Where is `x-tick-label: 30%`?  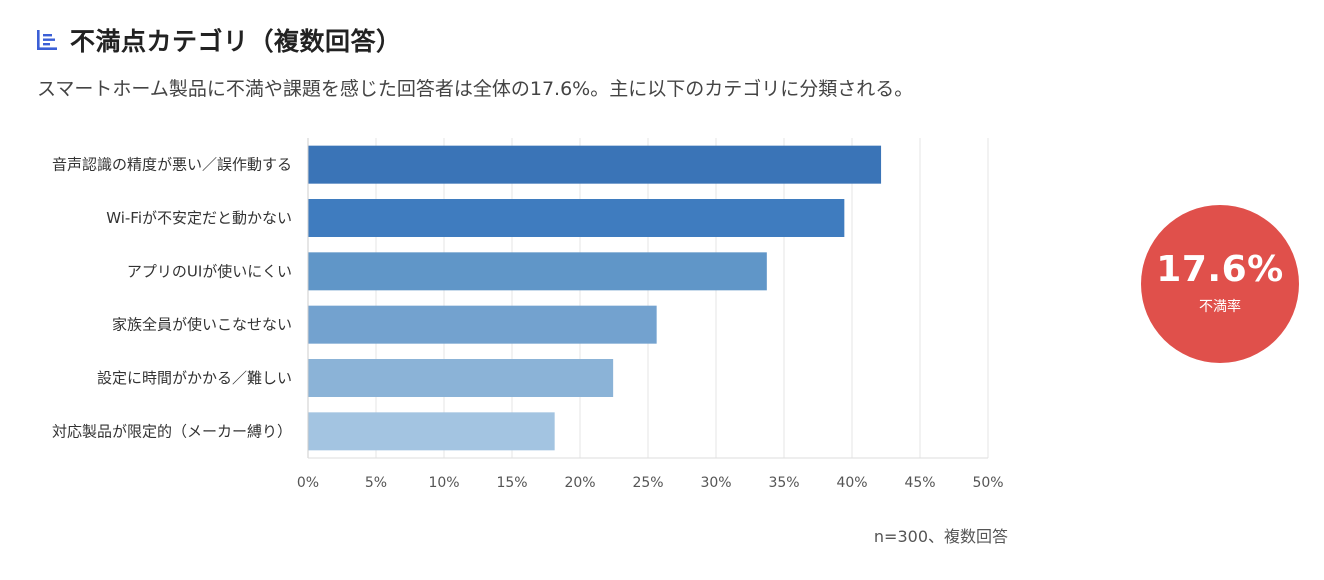 x-tick-label: 30% is located at coordinates (715, 483).